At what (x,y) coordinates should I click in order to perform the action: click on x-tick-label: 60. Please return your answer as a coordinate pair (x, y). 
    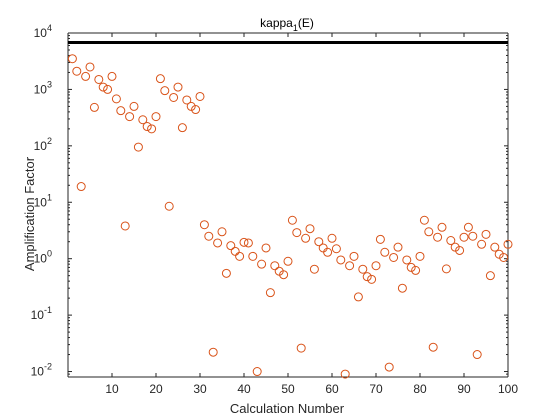
    Looking at the image, I should click on (332, 389).